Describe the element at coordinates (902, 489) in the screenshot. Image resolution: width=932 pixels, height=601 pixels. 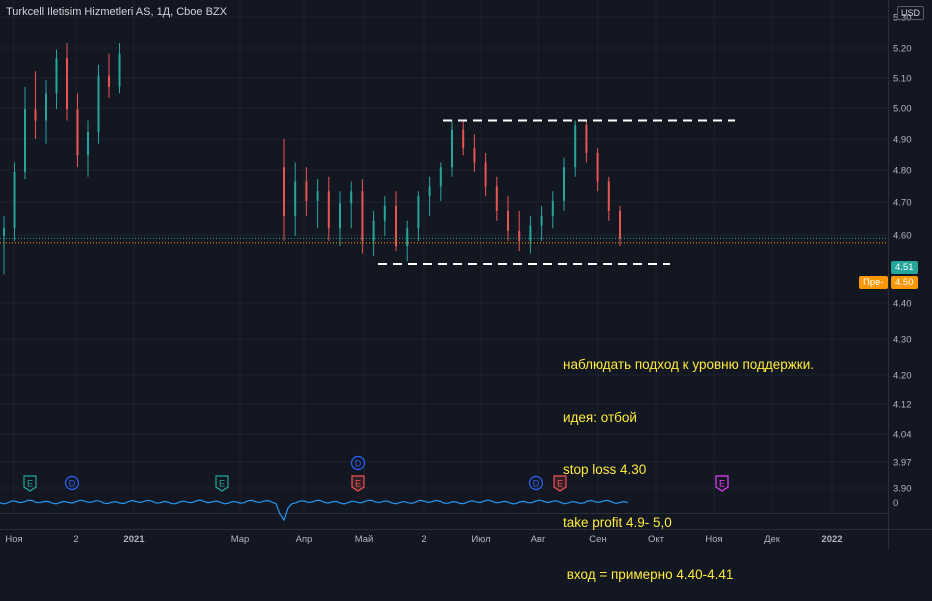
I see `price-tick-label: 3.90` at that location.